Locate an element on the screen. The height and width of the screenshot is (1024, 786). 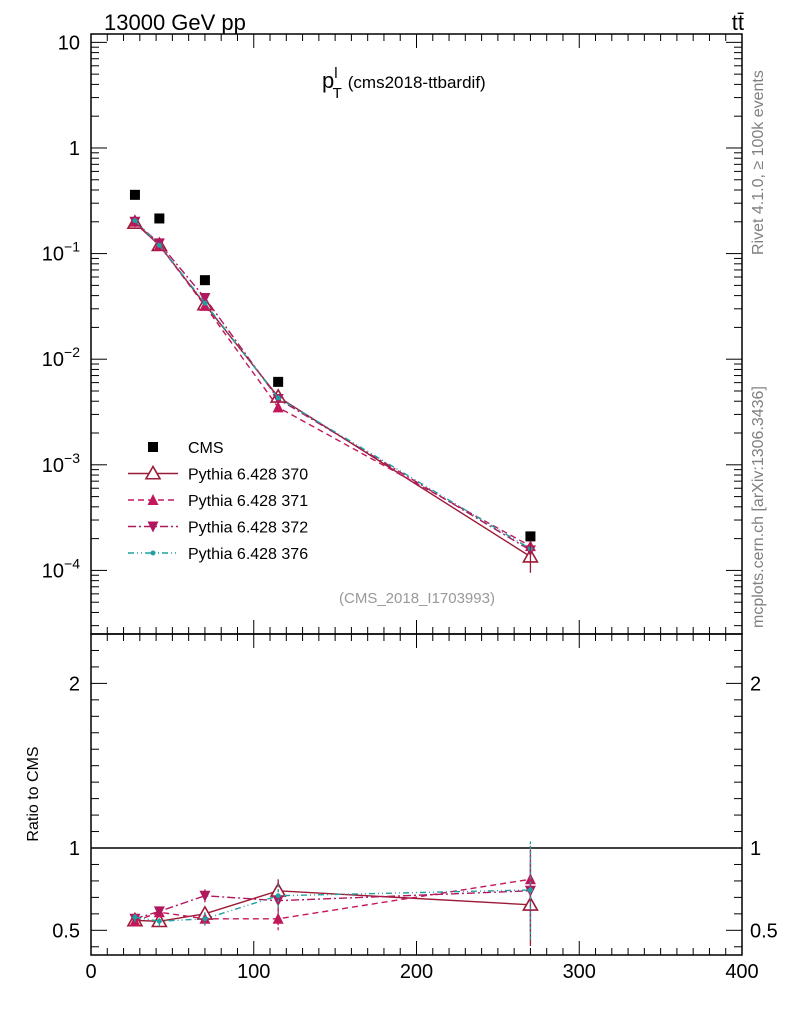
x-tick-label: 100 is located at coordinates (253, 972).